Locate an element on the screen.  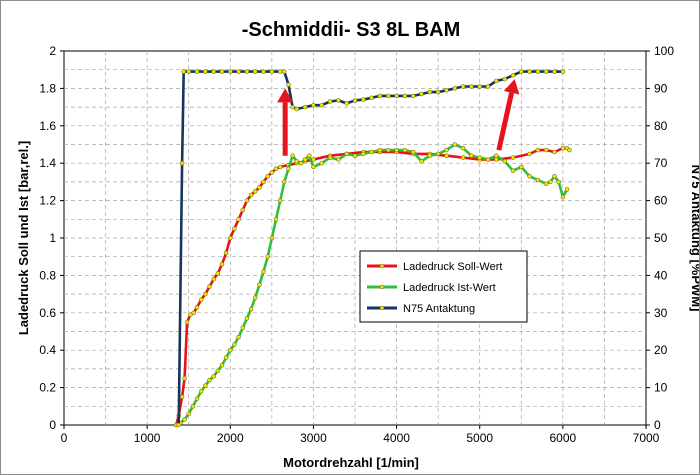
y2-tick-label: 40 is located at coordinates (661, 275).